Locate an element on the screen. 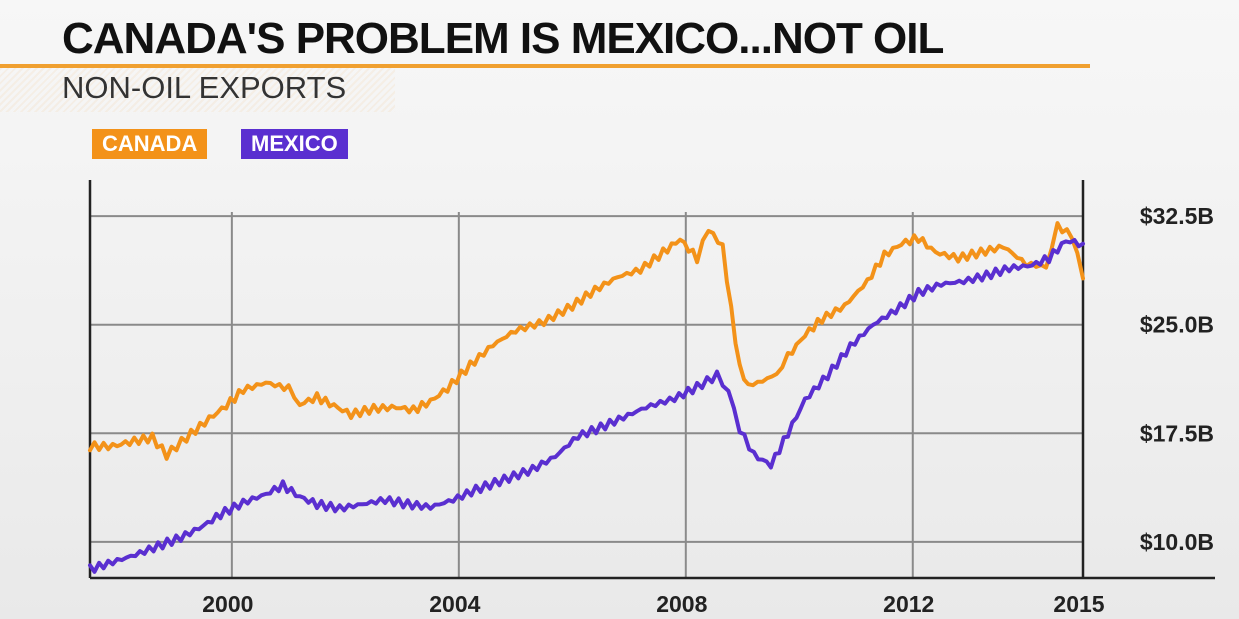  x-tick-label: 2012 is located at coordinates (908, 604).